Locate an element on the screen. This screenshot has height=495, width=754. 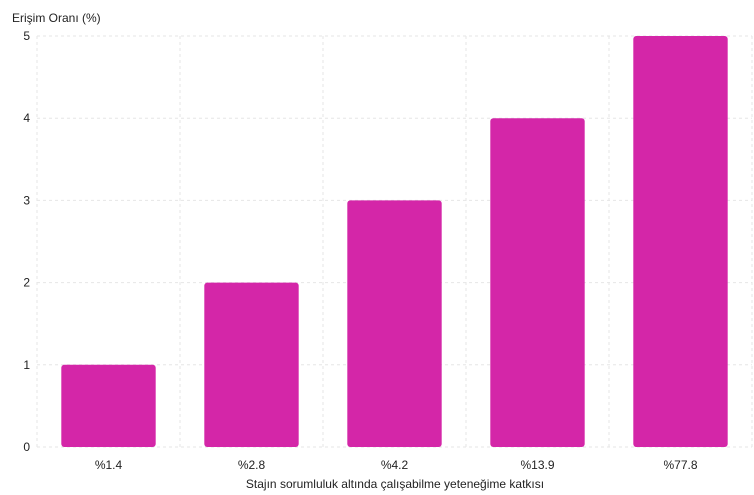
y-tick-label: 0 is located at coordinates (26, 447).